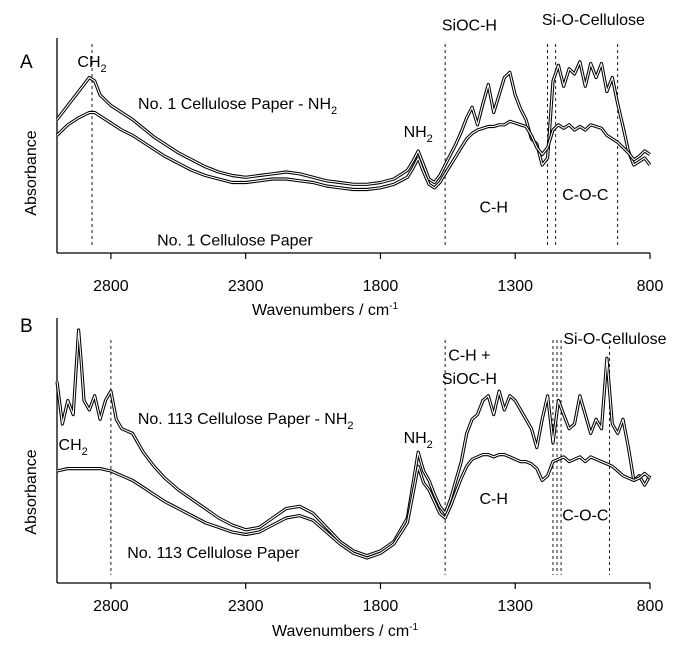  What do you see at coordinates (469, 25) in the screenshot?
I see `panel-a-annotation-3: SiOC-H` at bounding box center [469, 25].